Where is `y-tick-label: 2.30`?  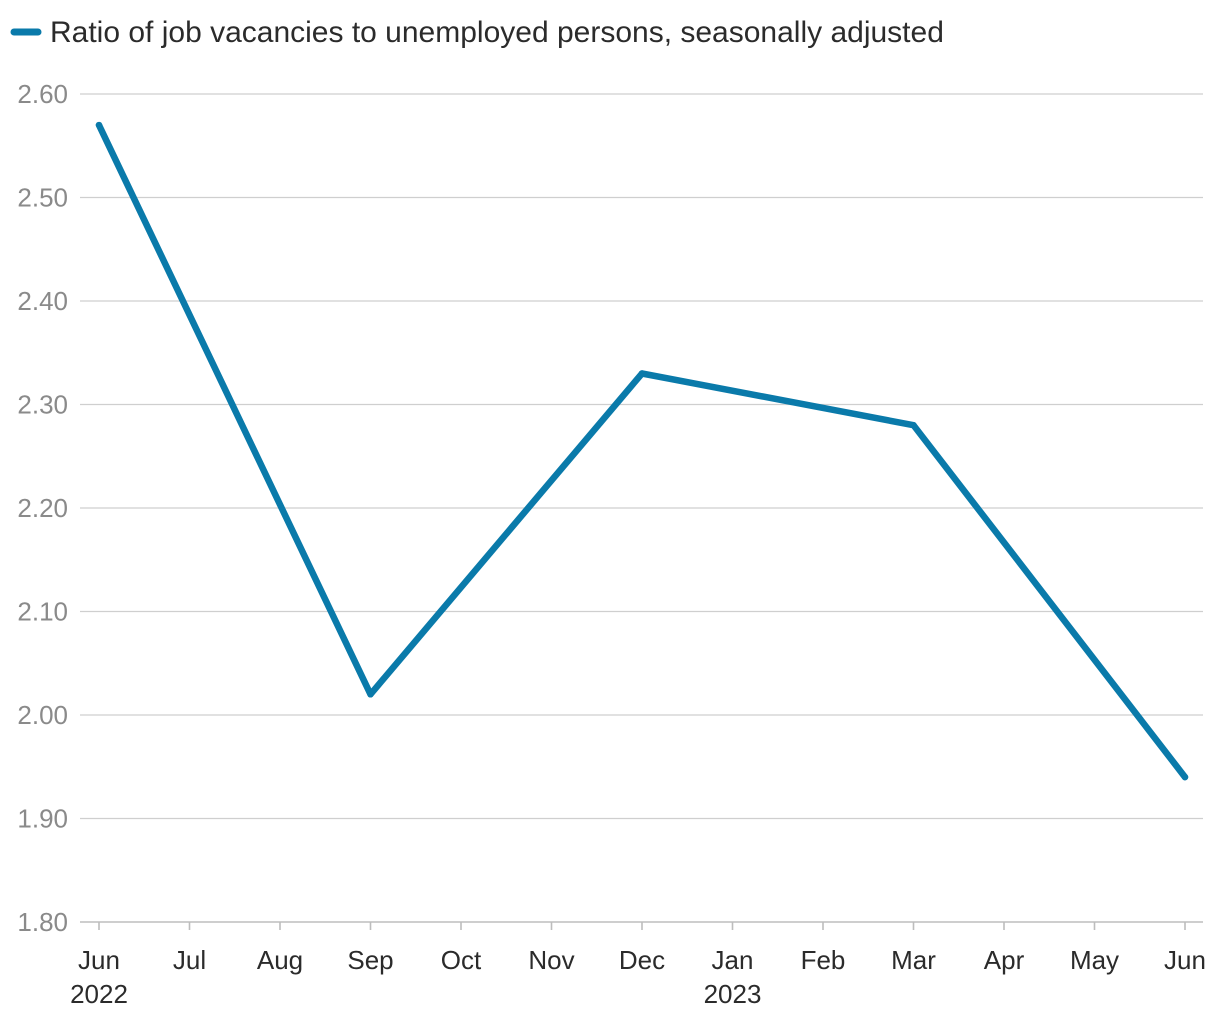
y-tick-label: 2.30 is located at coordinates (42, 405).